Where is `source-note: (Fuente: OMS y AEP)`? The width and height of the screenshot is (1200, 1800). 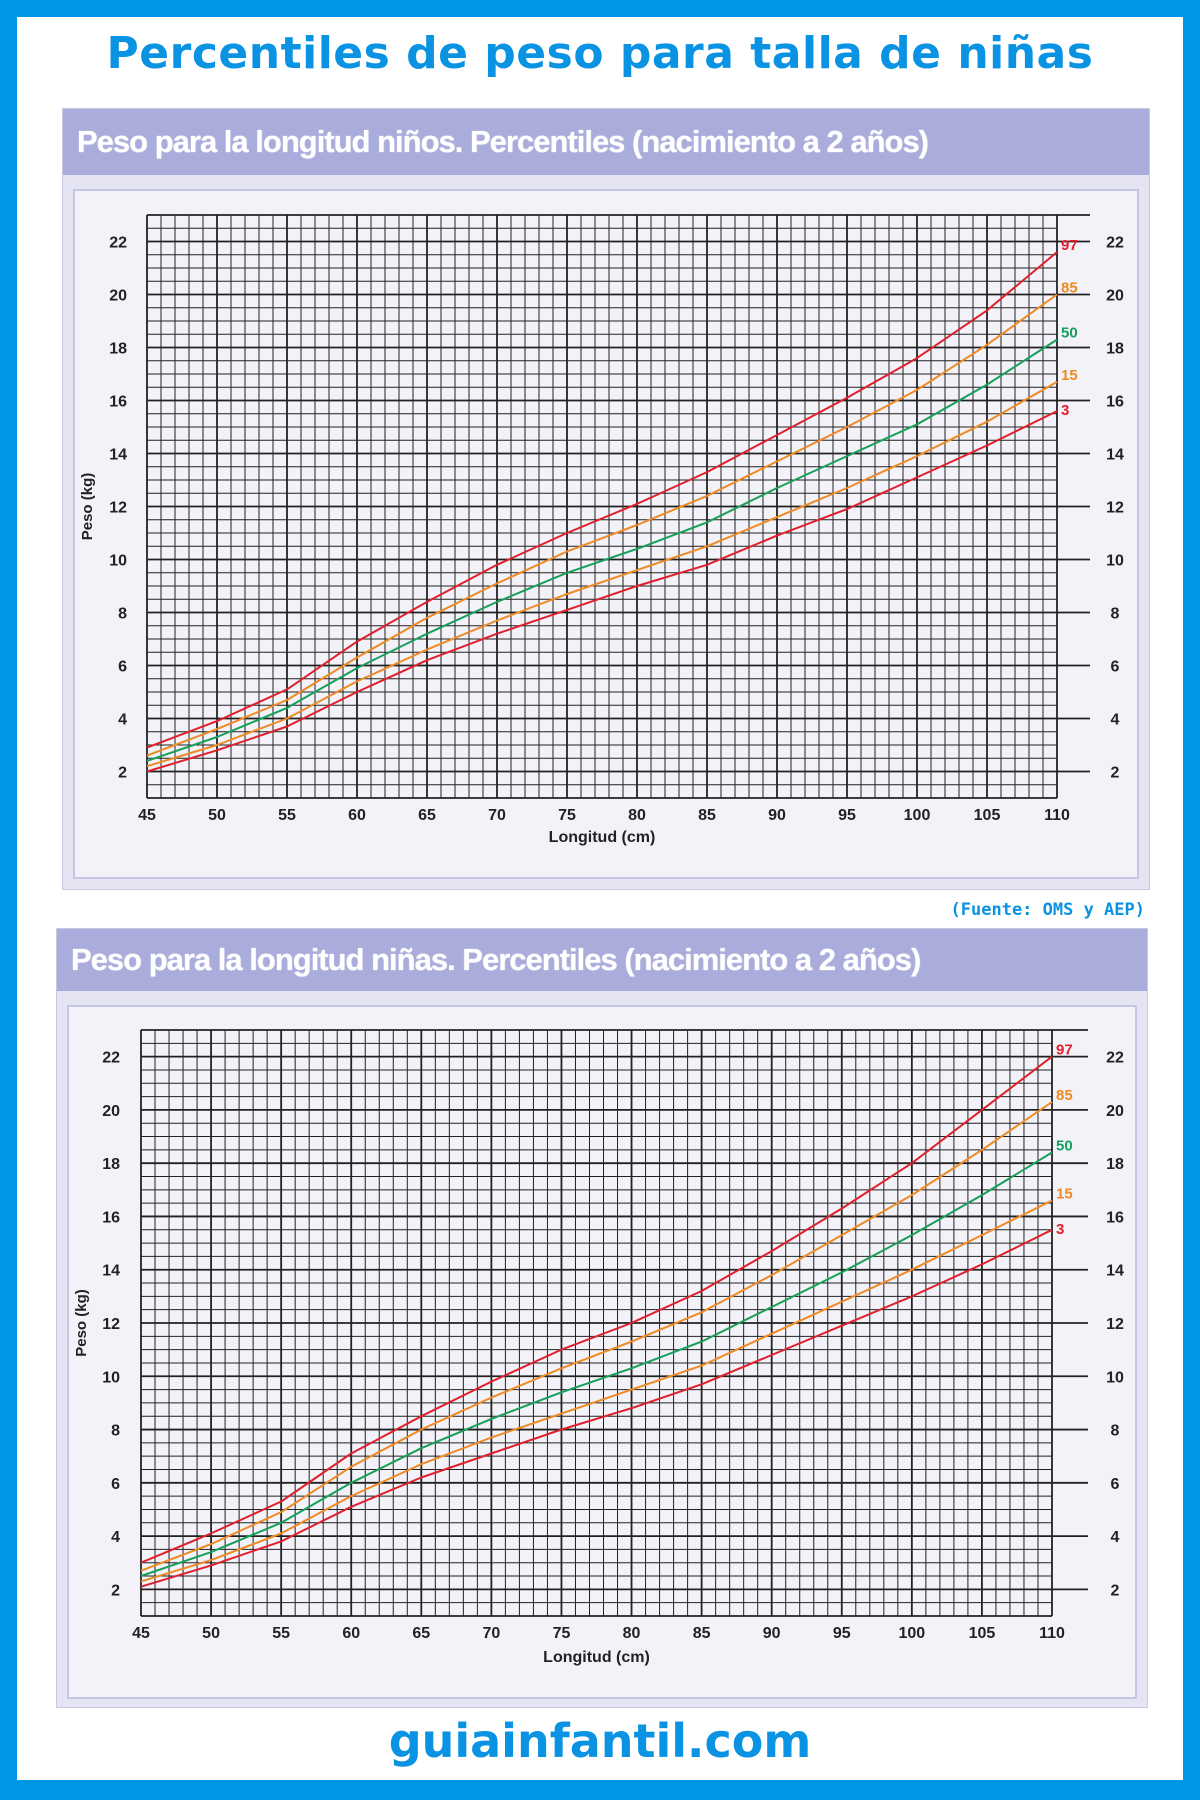
source-note: (Fuente: OMS y AEP) is located at coordinates (1047, 910).